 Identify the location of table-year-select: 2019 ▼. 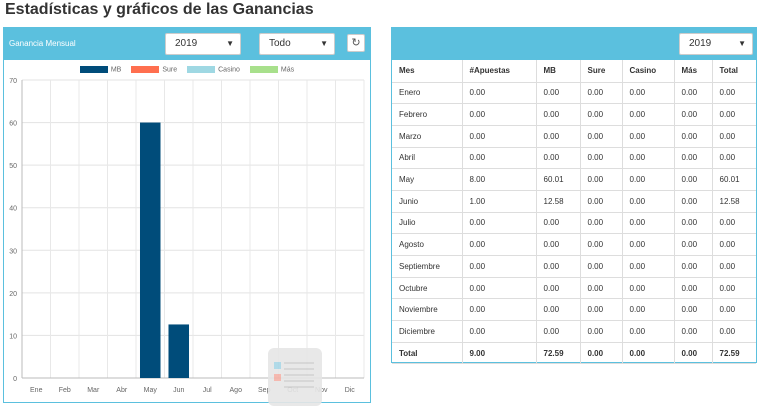
(716, 44).